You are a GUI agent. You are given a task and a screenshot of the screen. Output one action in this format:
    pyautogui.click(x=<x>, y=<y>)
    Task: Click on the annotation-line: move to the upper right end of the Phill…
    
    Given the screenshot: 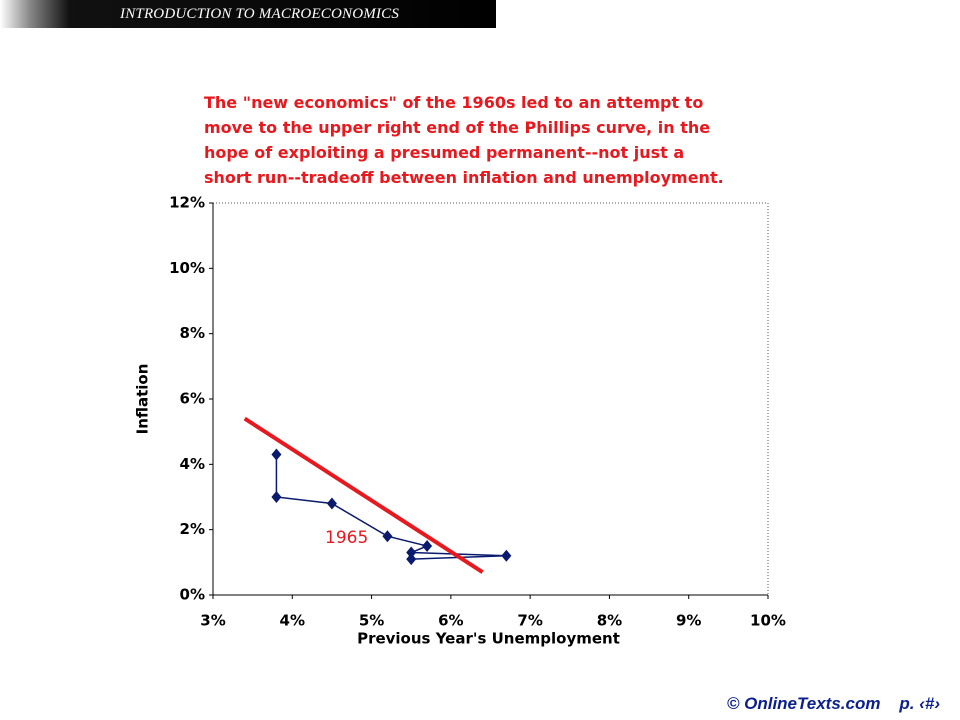 What is the action you would take?
    pyautogui.click(x=457, y=127)
    